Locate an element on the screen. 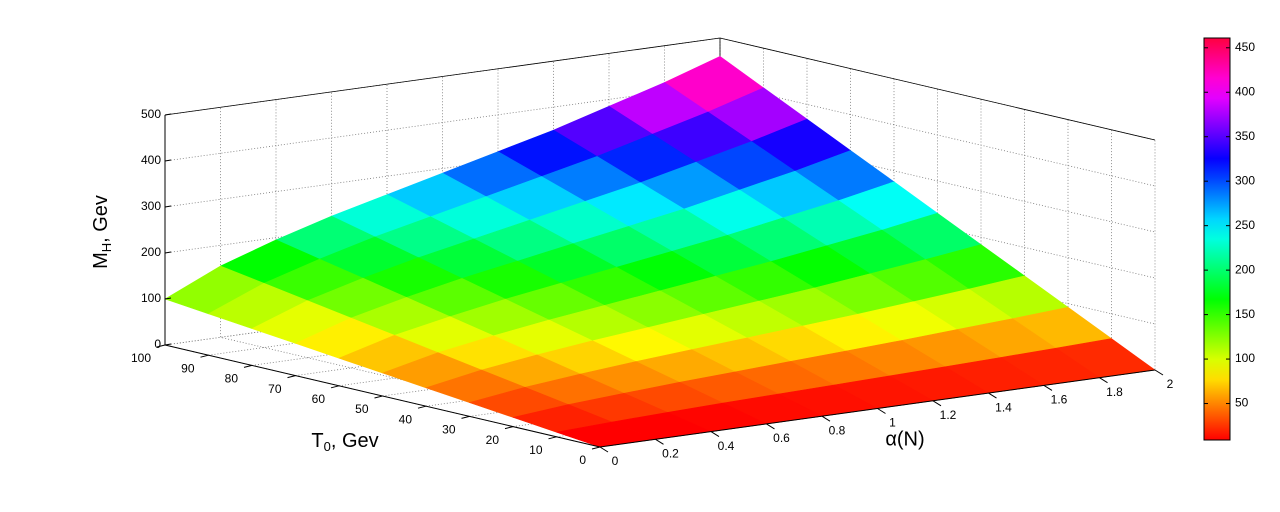 This screenshot has height=512, width=1280. z-label-base: M is located at coordinates (101, 260).